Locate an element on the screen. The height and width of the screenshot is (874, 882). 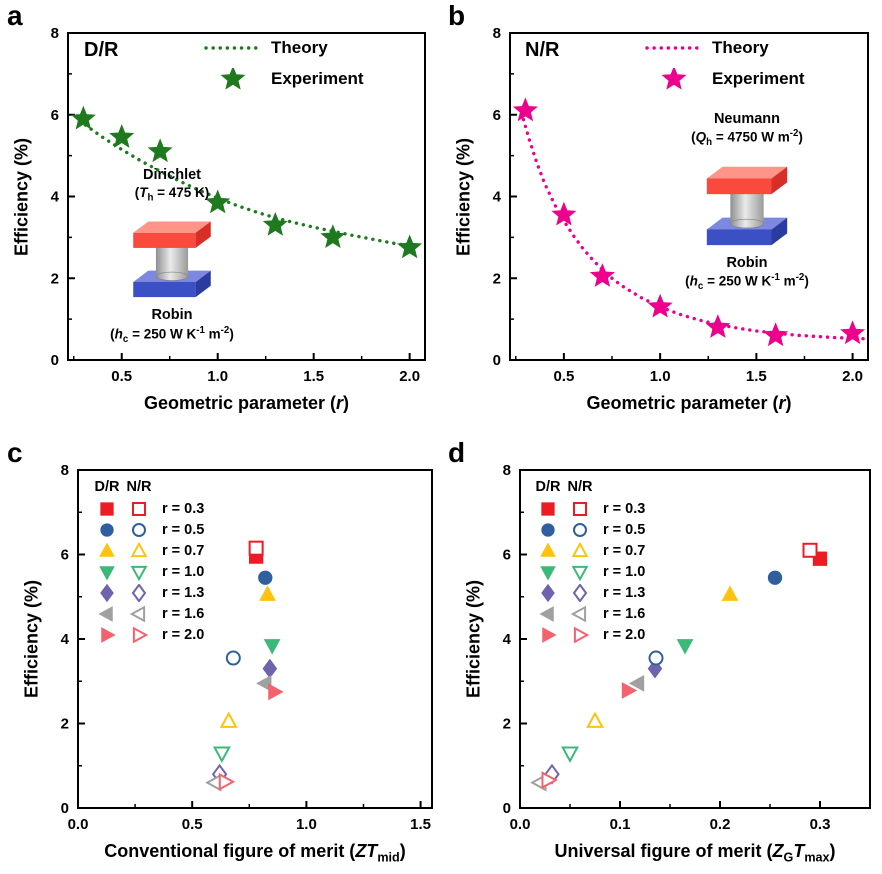
legend-label: r = 1.6 is located at coordinates (183, 613).